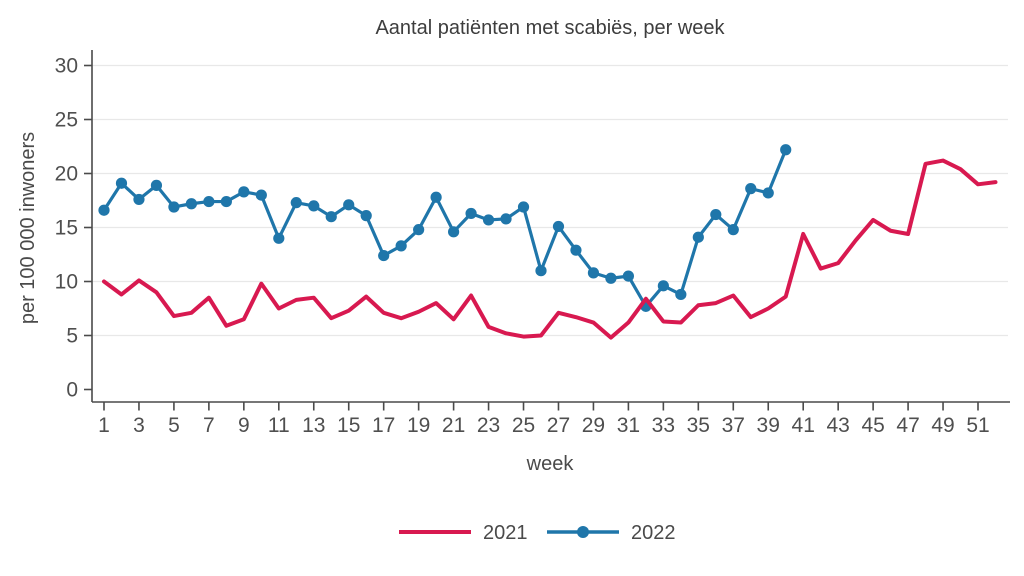 This screenshot has width=1024, height=576. I want to click on x-tick-label: 27, so click(558, 425).